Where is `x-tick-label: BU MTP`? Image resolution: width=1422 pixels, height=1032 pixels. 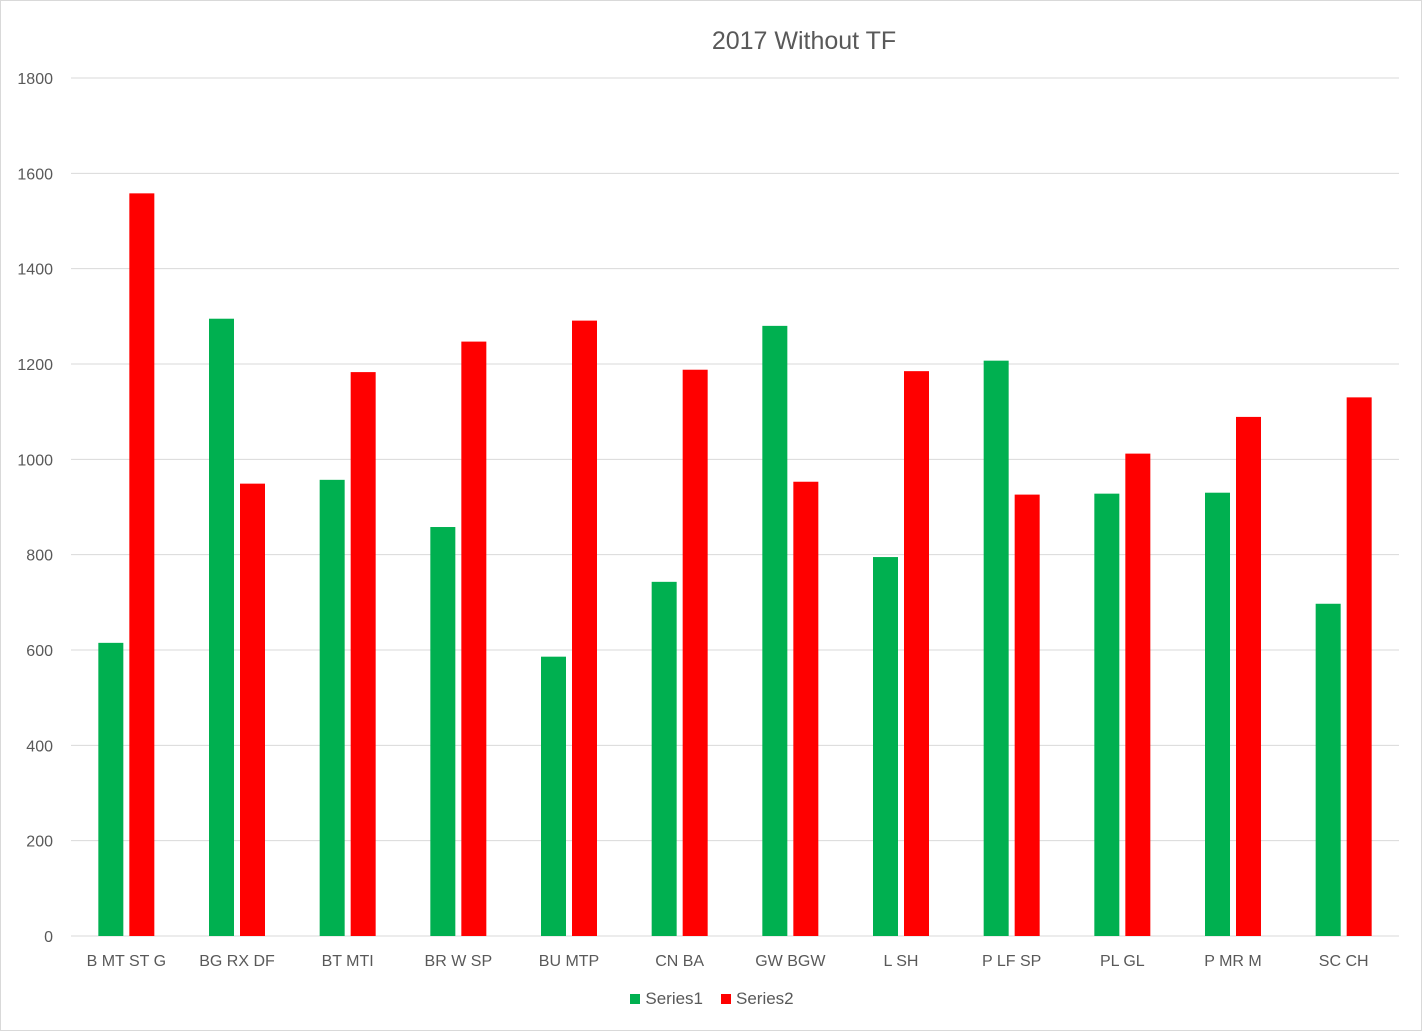 x-tick-label: BU MTP is located at coordinates (569, 961).